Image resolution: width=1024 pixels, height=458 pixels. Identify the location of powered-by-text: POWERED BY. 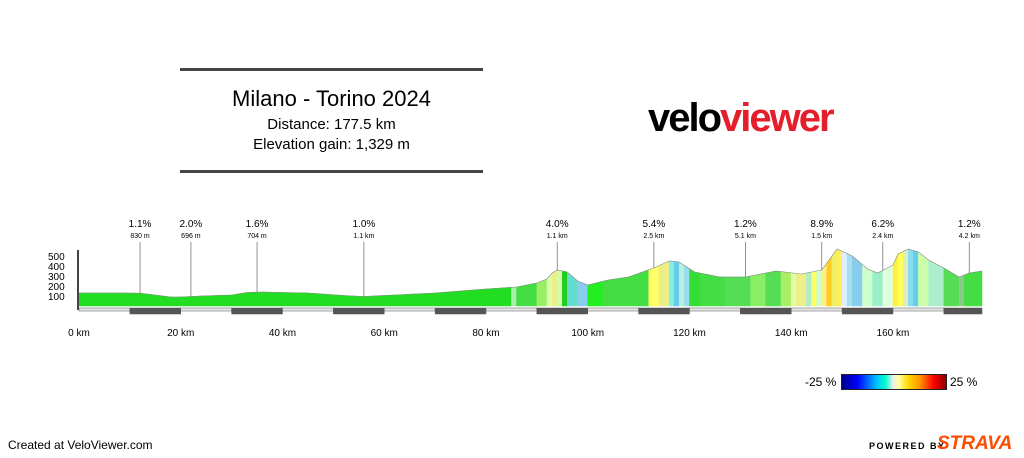
(907, 446).